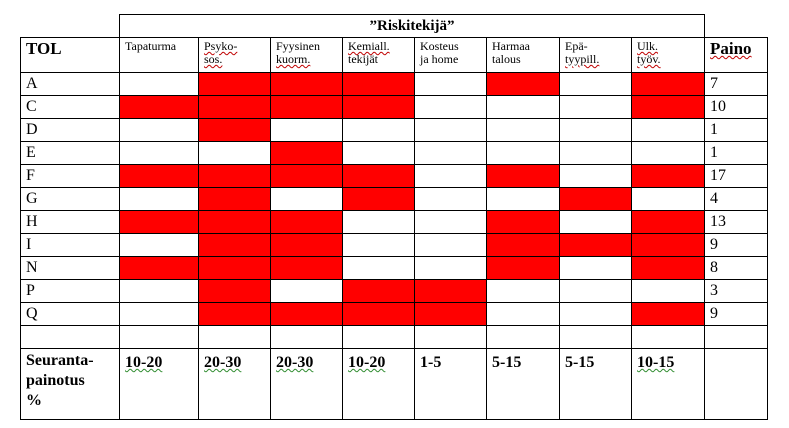 The width and height of the screenshot is (789, 428). Describe the element at coordinates (70, 107) in the screenshot. I see `tol-code: C` at that location.